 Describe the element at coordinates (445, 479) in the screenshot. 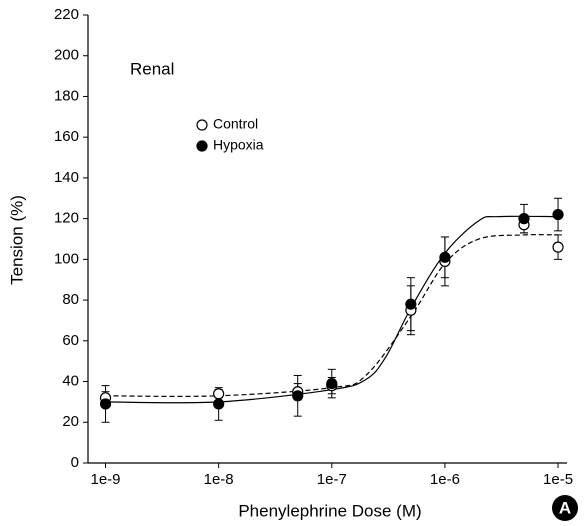

I see `x-tick-label: 1e-6` at that location.